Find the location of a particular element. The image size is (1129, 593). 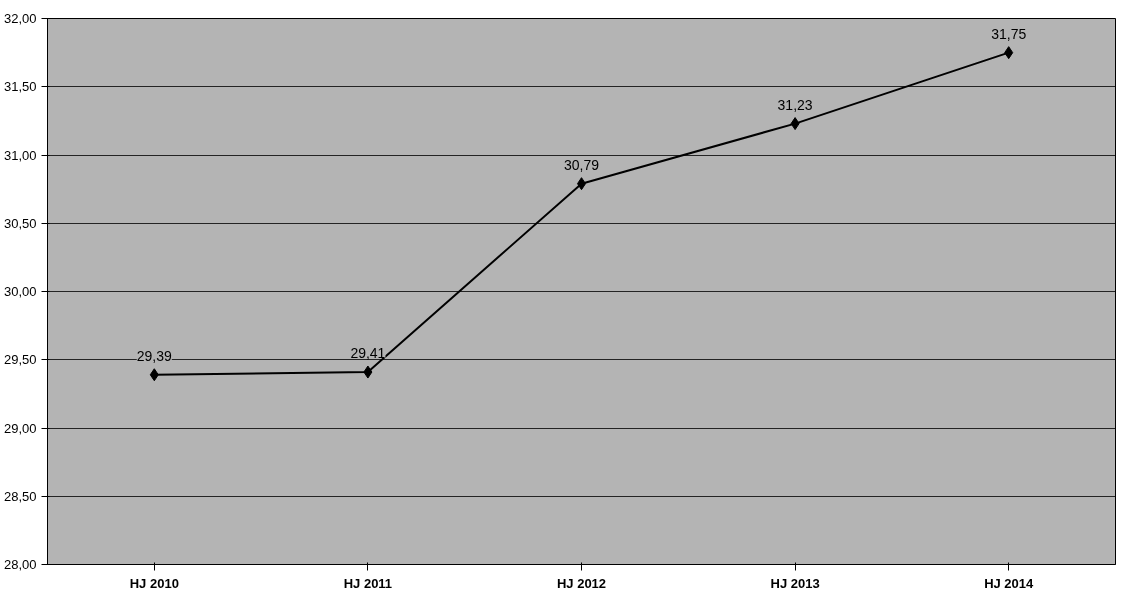

y-tick-label: 29,50 is located at coordinates (20, 360).